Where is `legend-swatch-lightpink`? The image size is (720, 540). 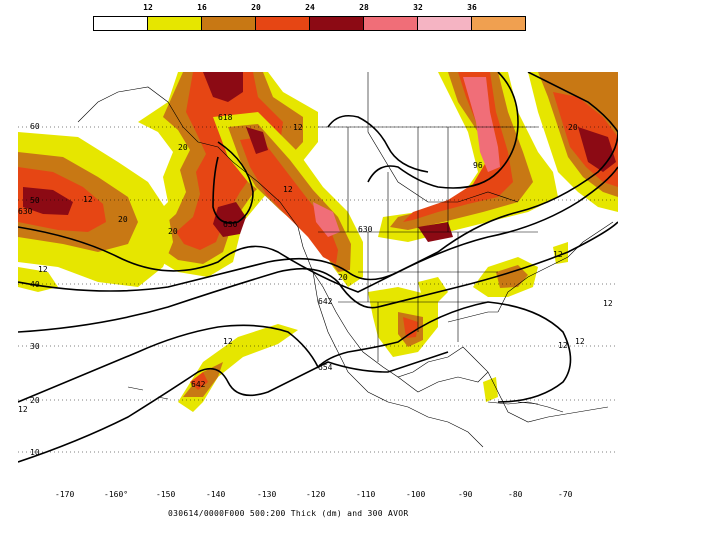 legend-swatch-lightpink is located at coordinates (444, 23).